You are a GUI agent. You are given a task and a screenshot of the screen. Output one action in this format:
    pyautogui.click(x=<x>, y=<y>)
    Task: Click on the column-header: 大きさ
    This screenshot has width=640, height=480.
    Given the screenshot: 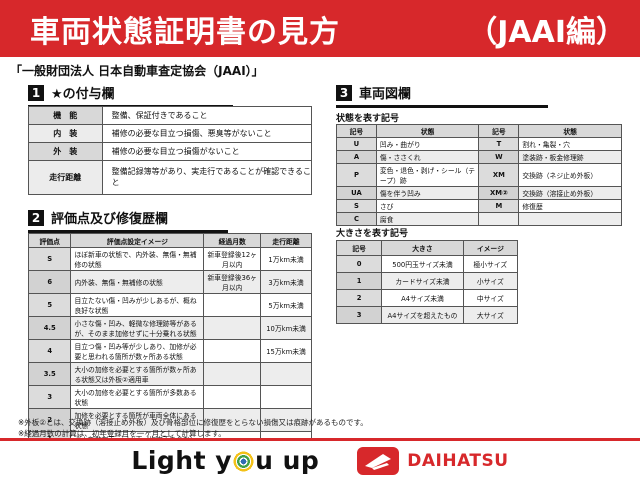 What is the action you would take?
    pyautogui.click(x=422, y=248)
    